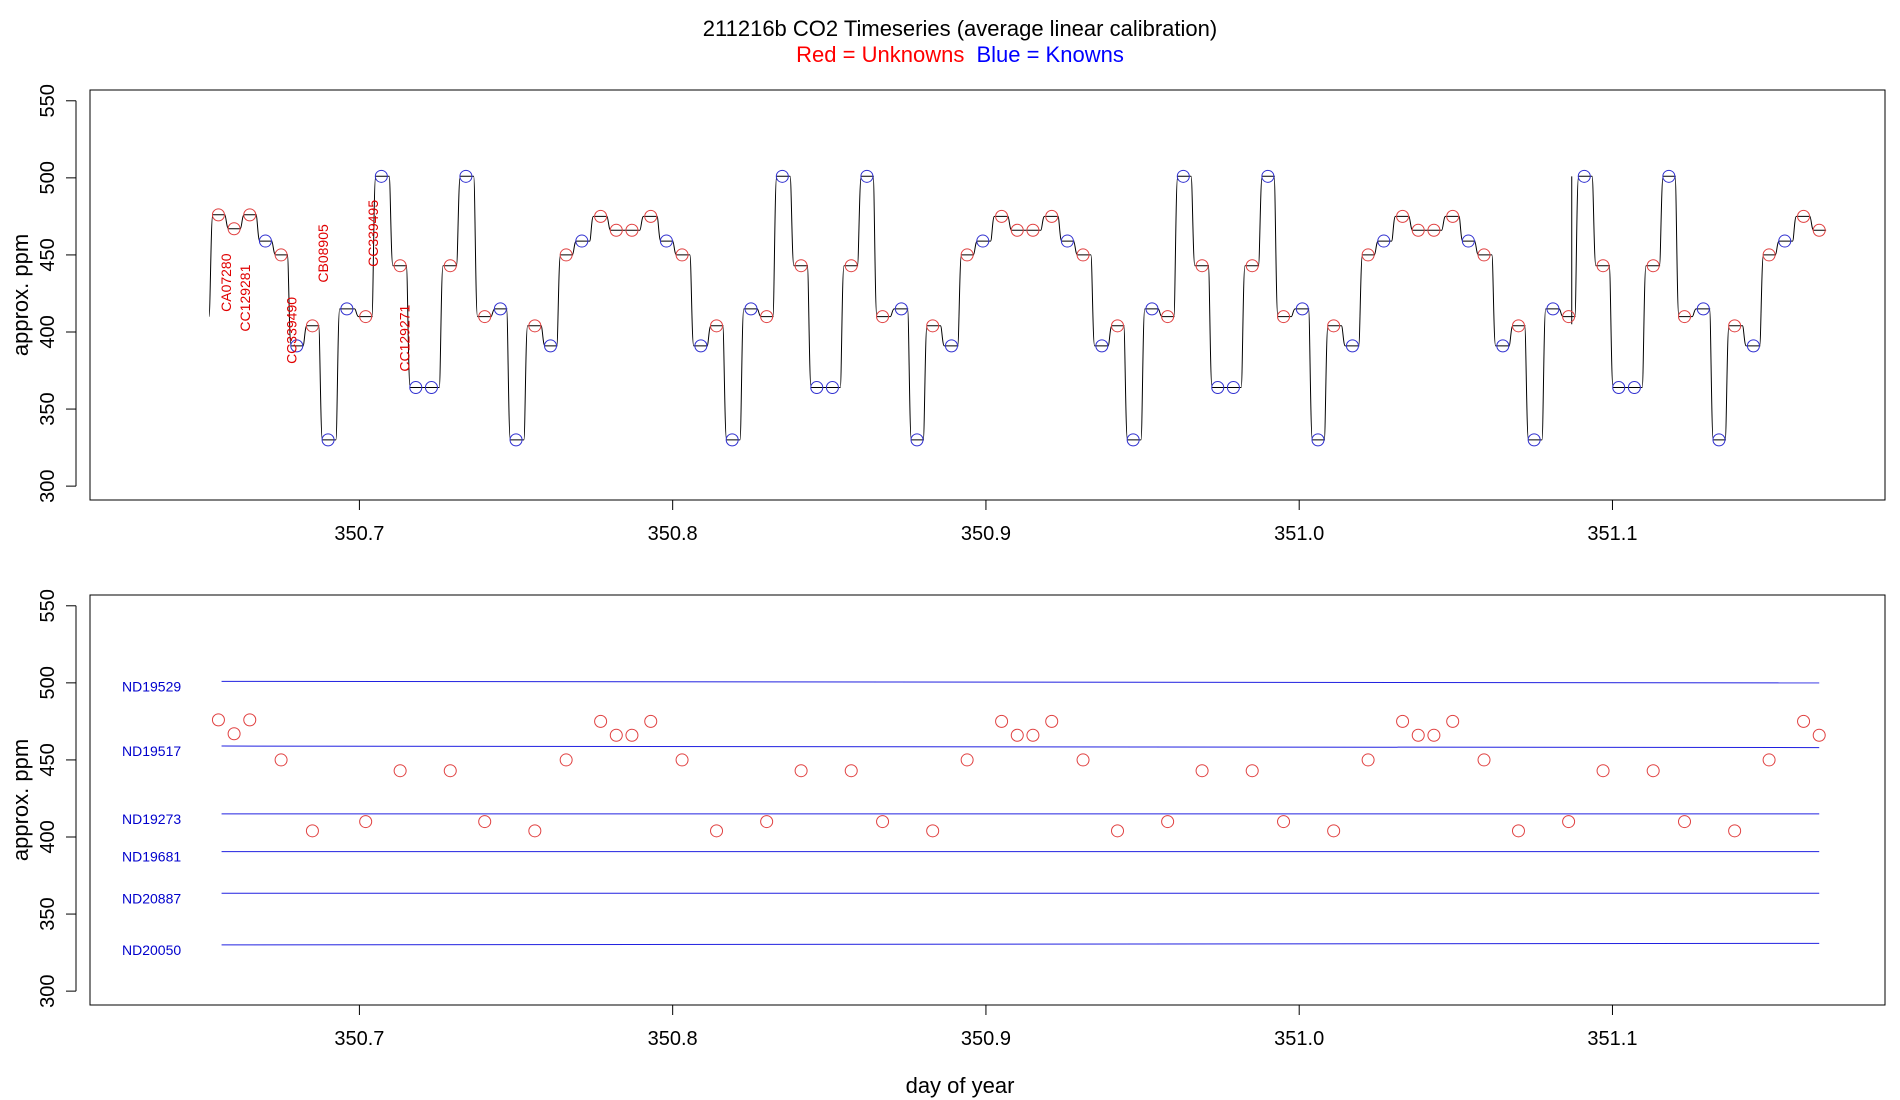  I want to click on chart-subtitle: Red = Unknowns Blue = Knowns, so click(960, 54).